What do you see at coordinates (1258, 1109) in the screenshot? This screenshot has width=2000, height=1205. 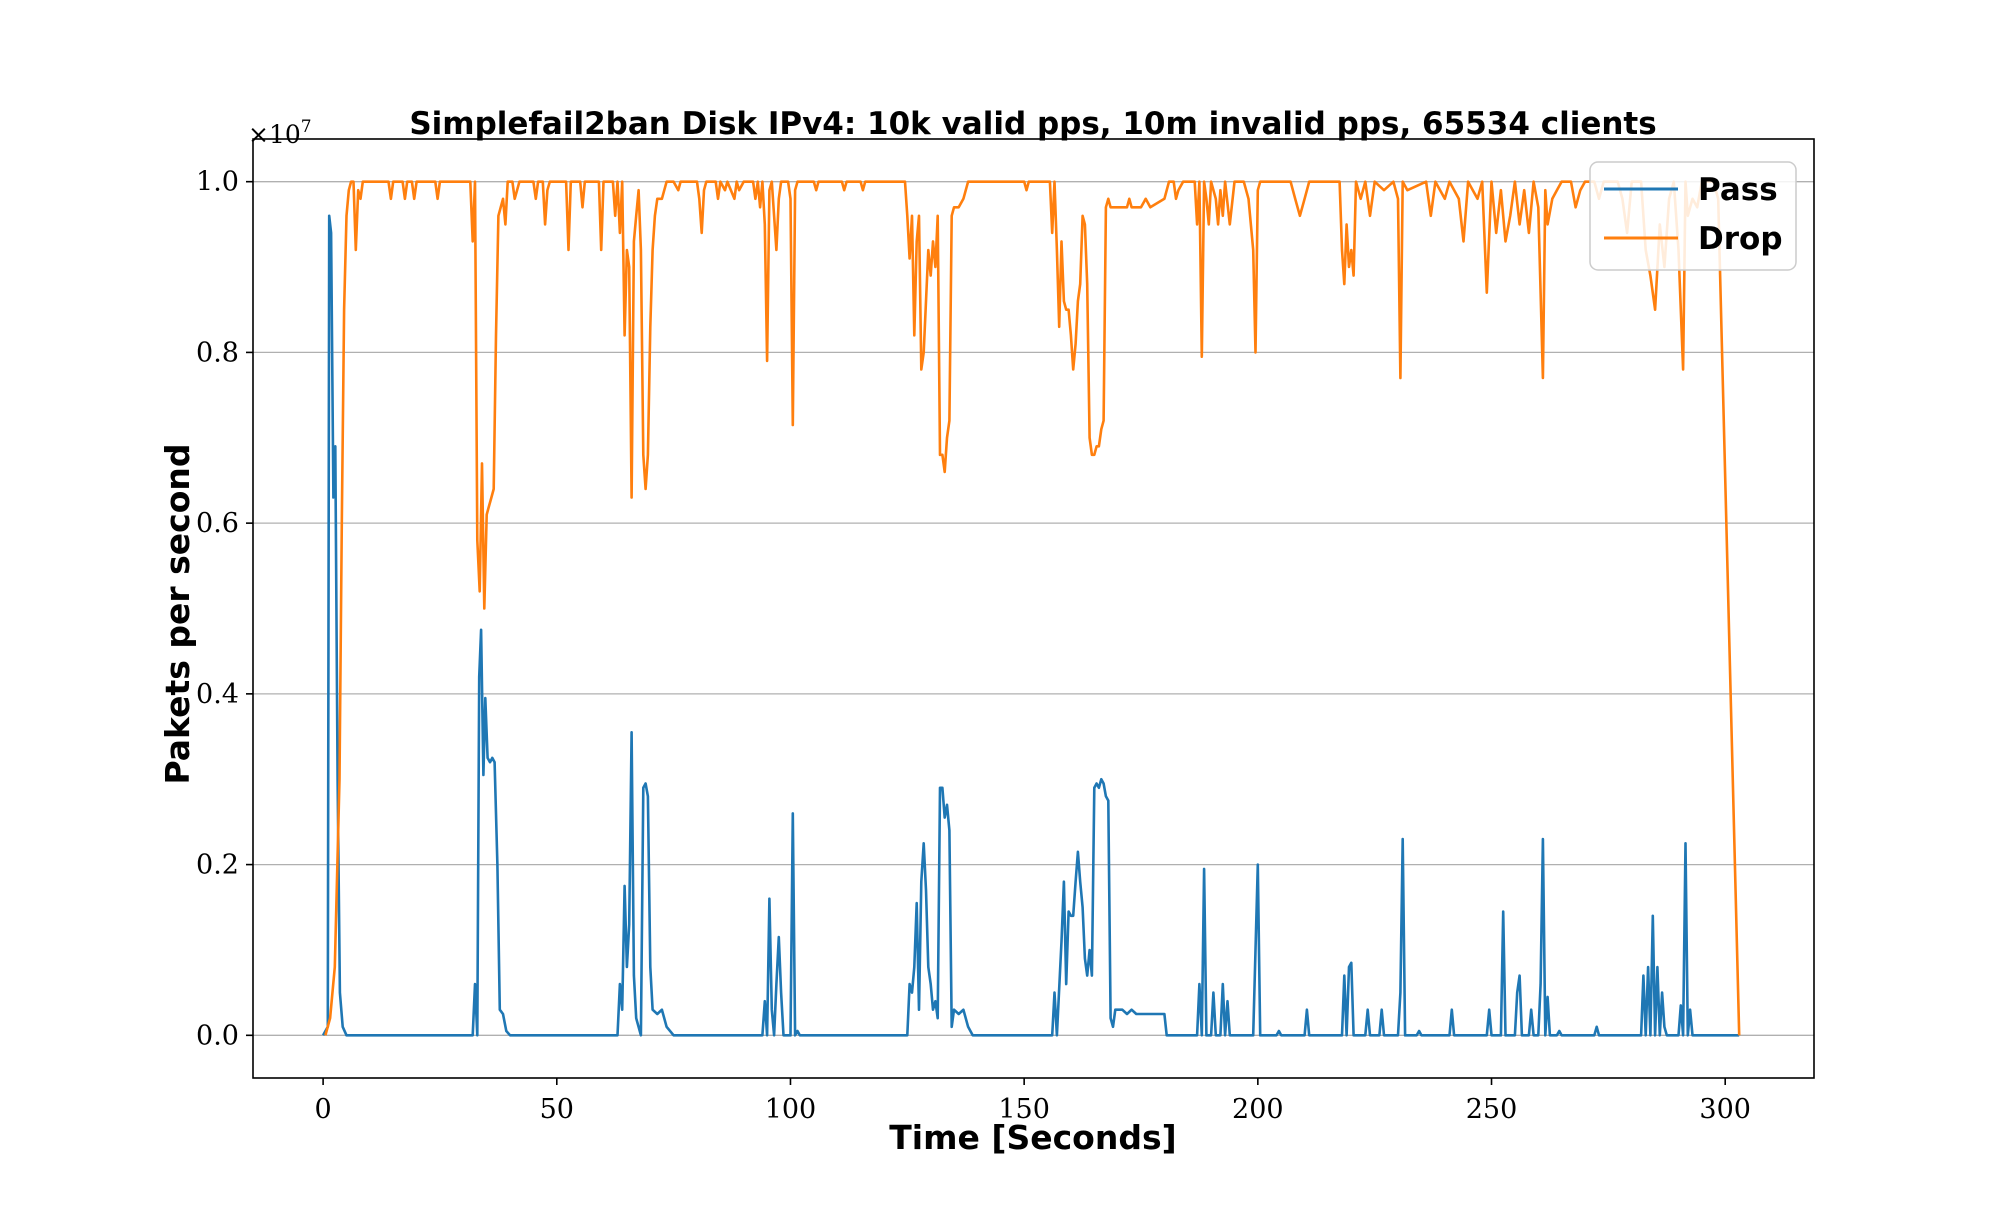 I see `x-tick-label: 200` at bounding box center [1258, 1109].